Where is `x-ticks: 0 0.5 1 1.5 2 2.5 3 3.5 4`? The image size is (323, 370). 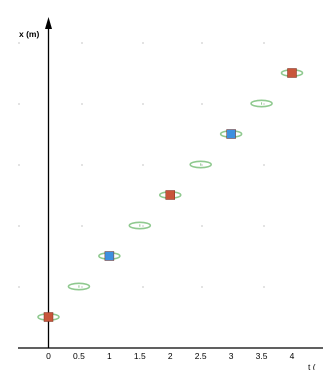 x-ticks: 0 0.5 1 1.5 2 2.5 3 3.5 4 is located at coordinates (170, 356).